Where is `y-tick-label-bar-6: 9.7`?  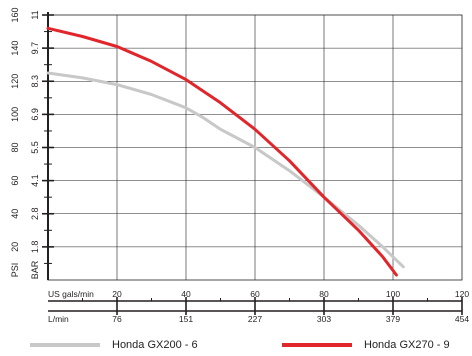
y-tick-label-bar-6: 9.7 is located at coordinates (35, 48).